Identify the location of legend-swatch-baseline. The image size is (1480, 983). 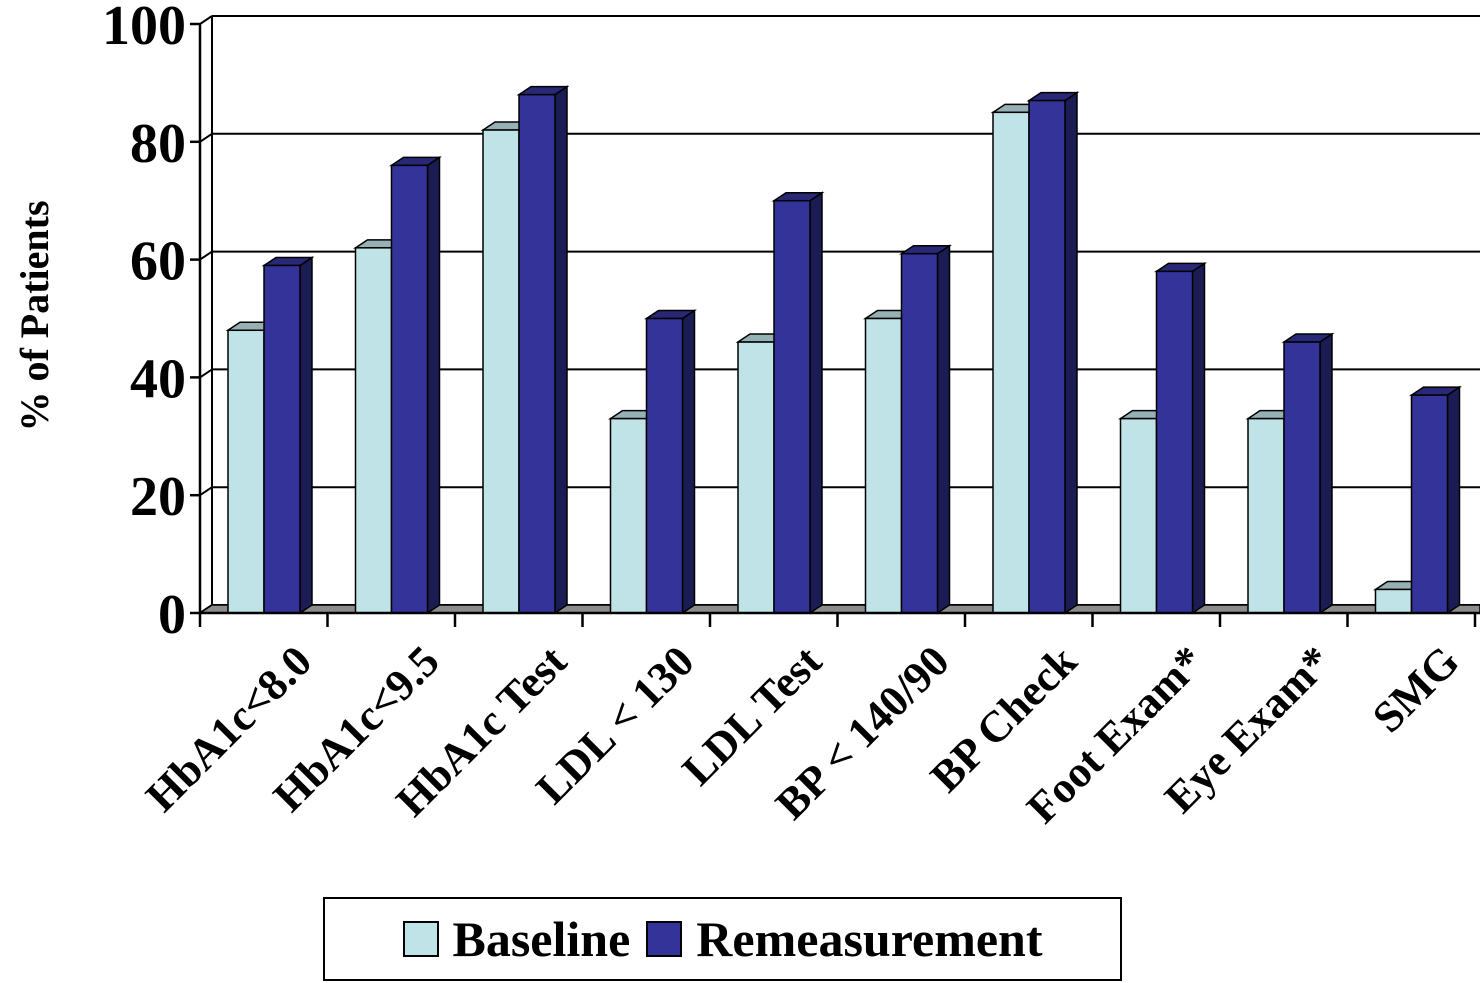
(420, 939).